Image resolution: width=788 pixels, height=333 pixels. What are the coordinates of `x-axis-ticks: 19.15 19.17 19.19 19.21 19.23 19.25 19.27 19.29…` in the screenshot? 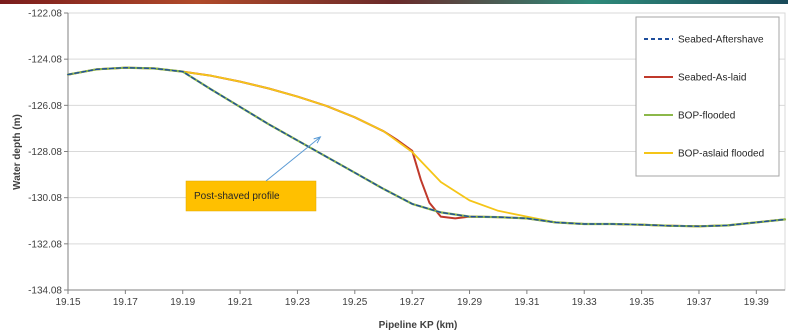 It's located at (412, 299).